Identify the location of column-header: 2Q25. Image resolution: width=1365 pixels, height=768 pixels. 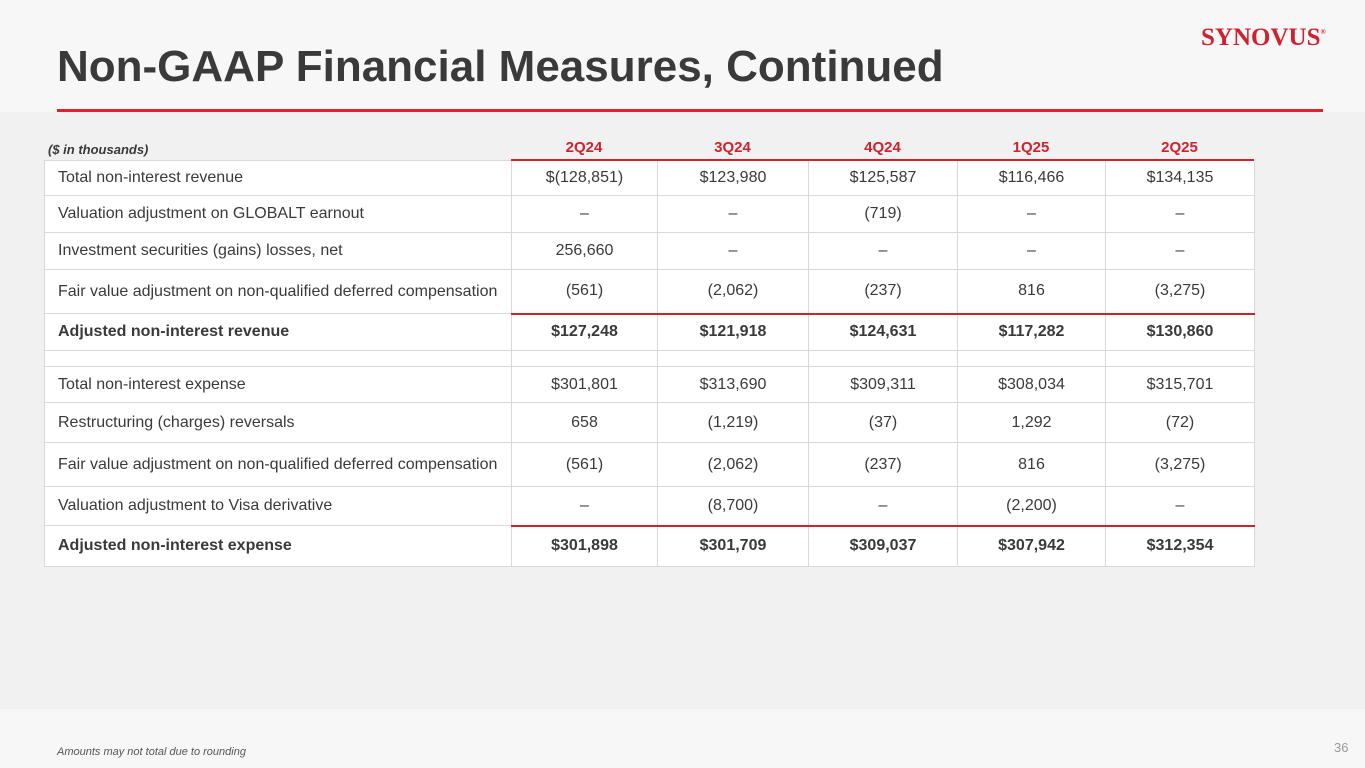
(1179, 147).